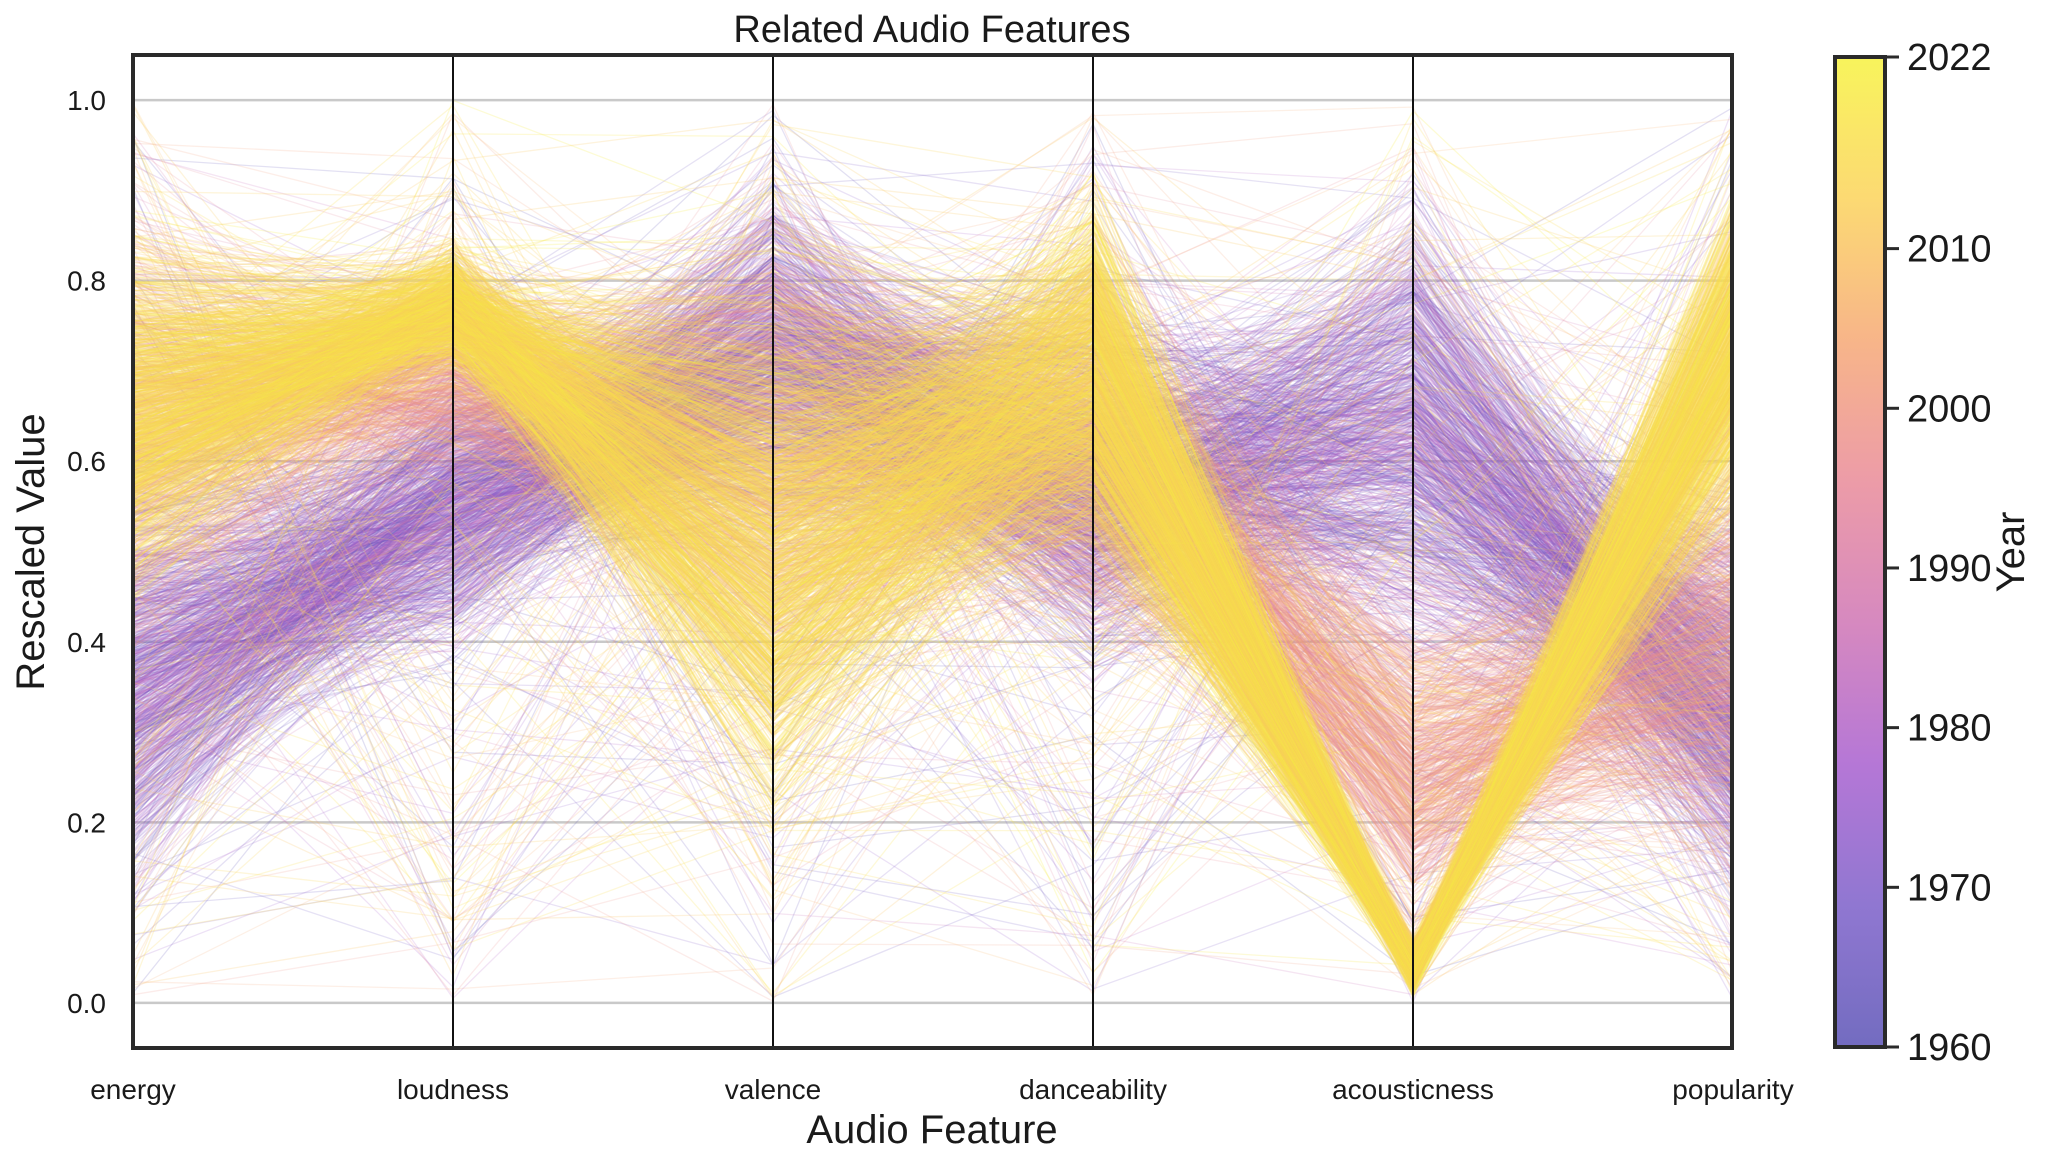  I want to click on colorbar-tick-label: 1990, so click(1949, 569).